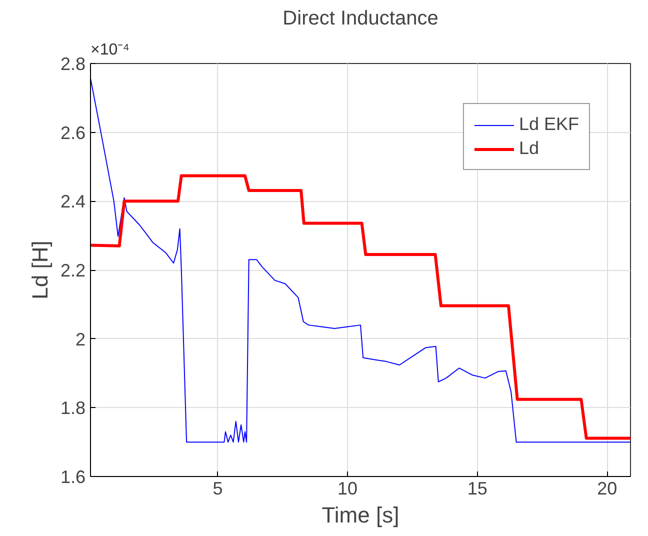 The height and width of the screenshot is (536, 648). I want to click on y-tick-label: 1.6, so click(73, 477).